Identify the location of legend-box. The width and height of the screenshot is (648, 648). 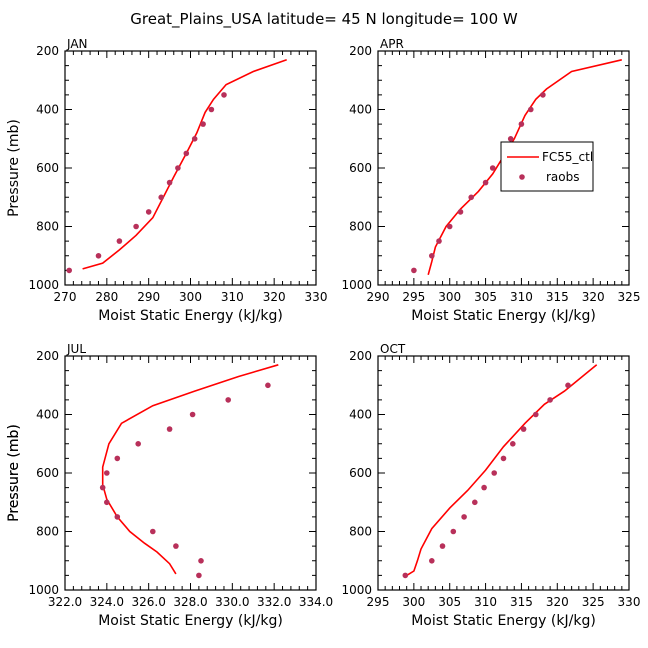
(547, 166).